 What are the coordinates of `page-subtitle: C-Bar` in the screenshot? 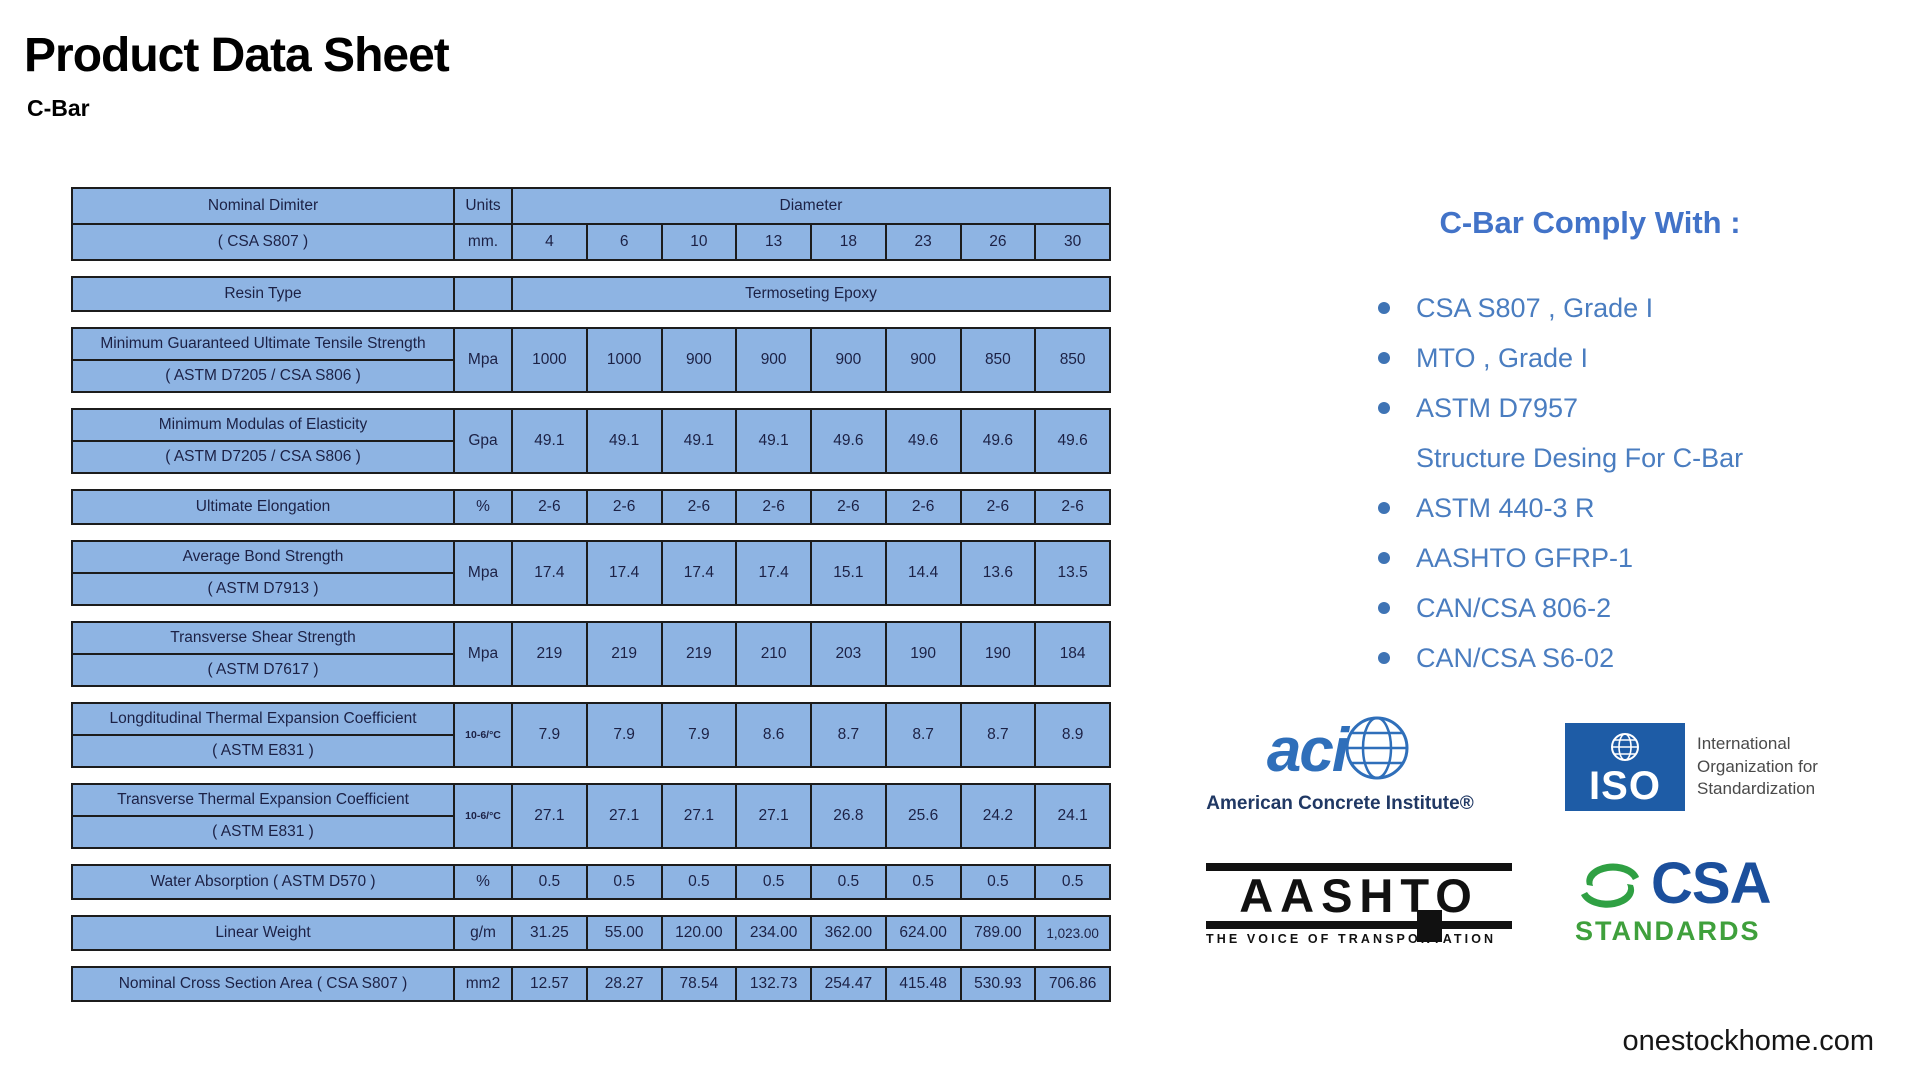 It's located at (58, 108).